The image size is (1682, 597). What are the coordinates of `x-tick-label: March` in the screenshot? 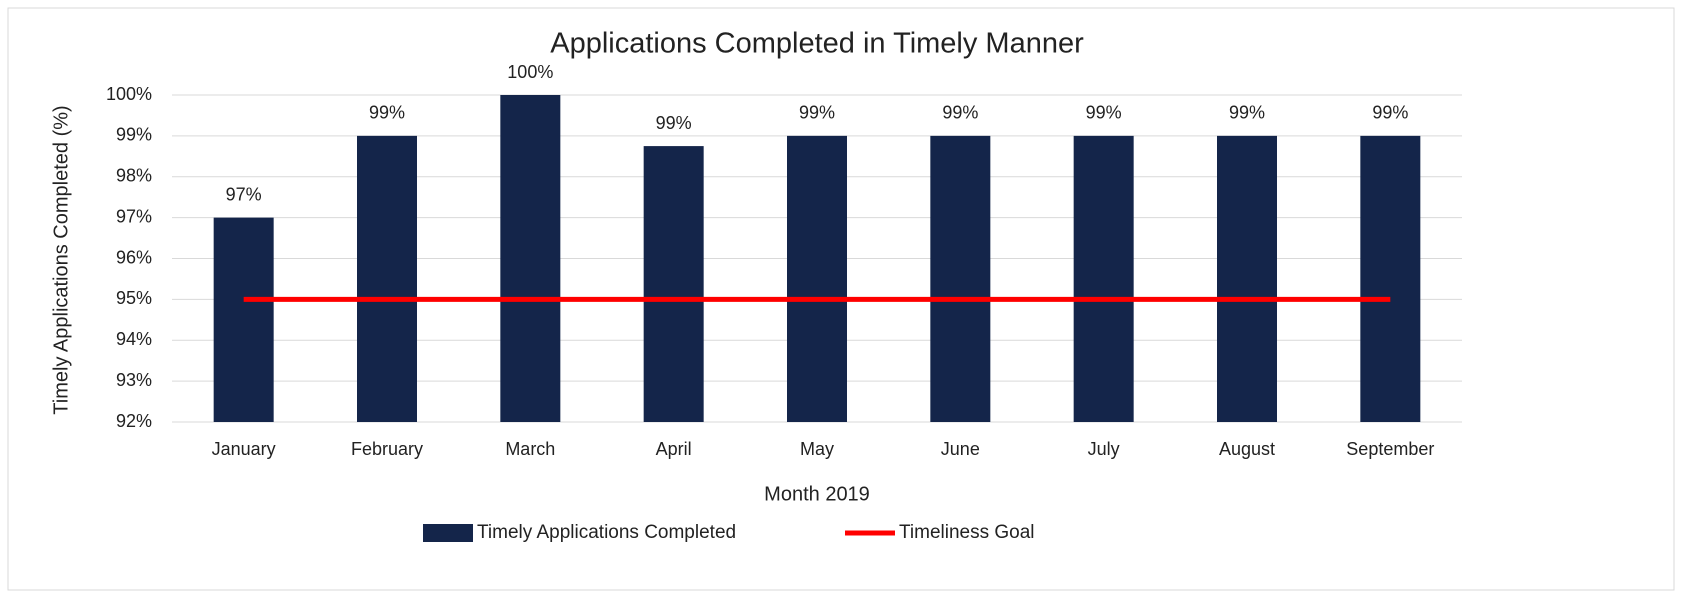 It's located at (530, 449).